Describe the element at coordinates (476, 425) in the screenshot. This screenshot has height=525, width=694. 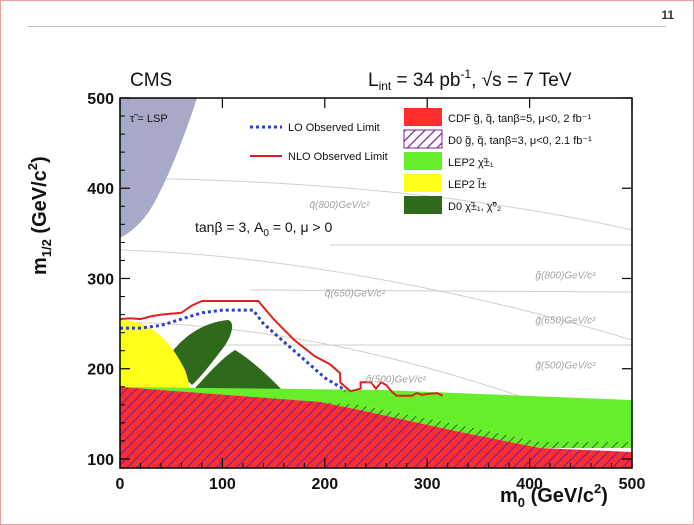
I see `region-d0-squark-gluino` at that location.